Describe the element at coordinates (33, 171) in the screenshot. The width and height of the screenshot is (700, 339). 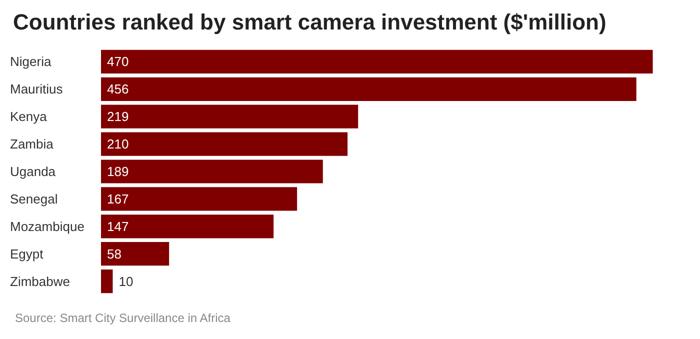
I see `y-tick-label: Uganda` at that location.